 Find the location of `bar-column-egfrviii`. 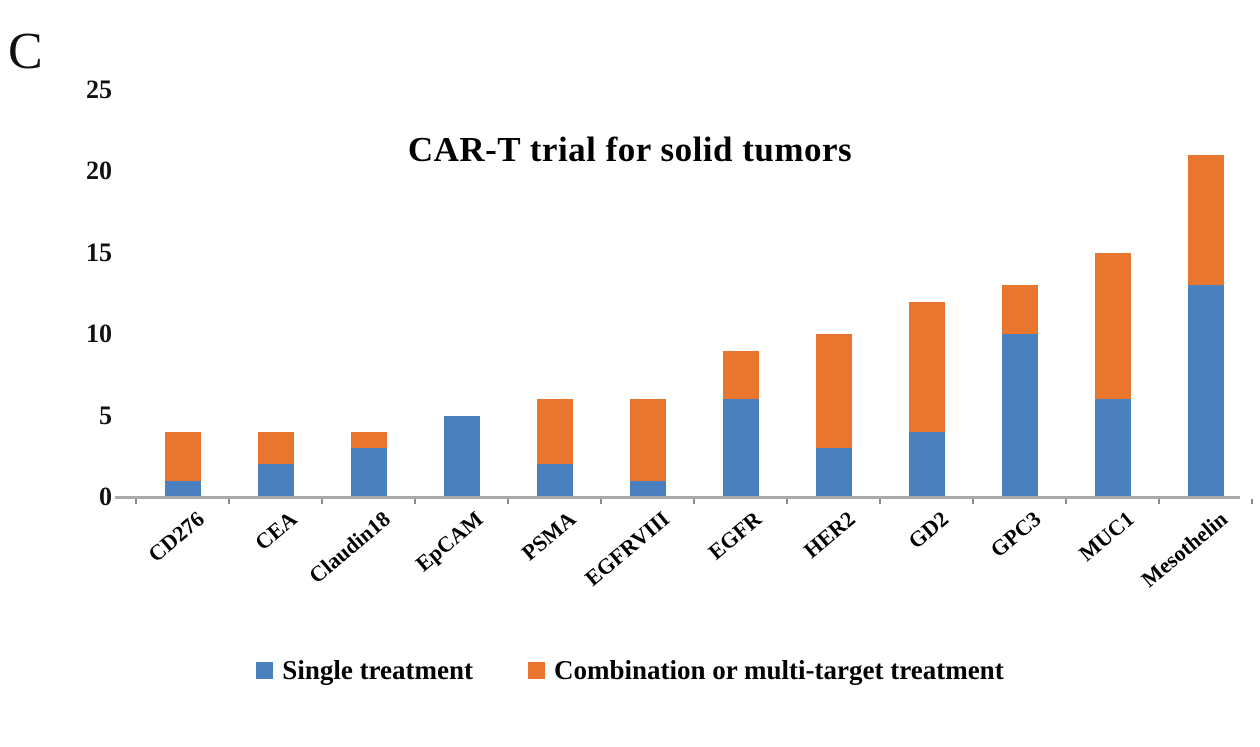

bar-column-egfrviii is located at coordinates (647, 293).